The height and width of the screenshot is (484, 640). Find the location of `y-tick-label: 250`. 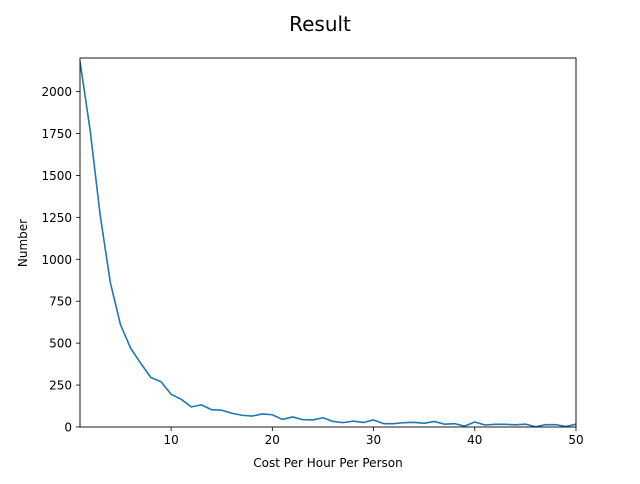

y-tick-label: 250 is located at coordinates (60, 386).